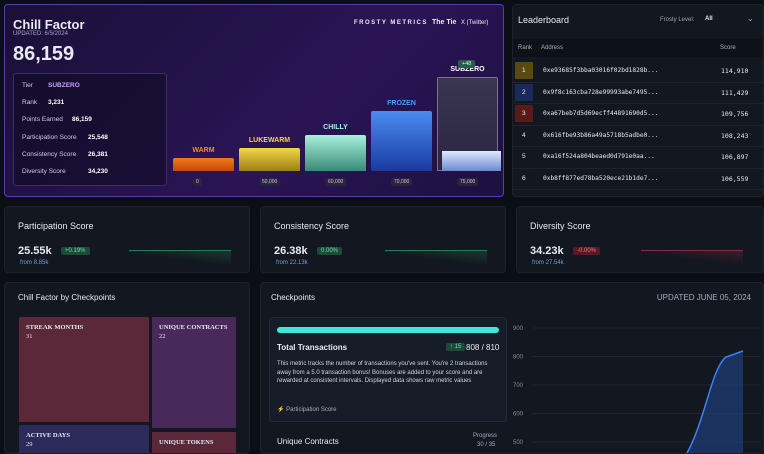 The image size is (764, 454). Describe the element at coordinates (467, 69) in the screenshot. I see `tier-name: SUBZERO` at that location.